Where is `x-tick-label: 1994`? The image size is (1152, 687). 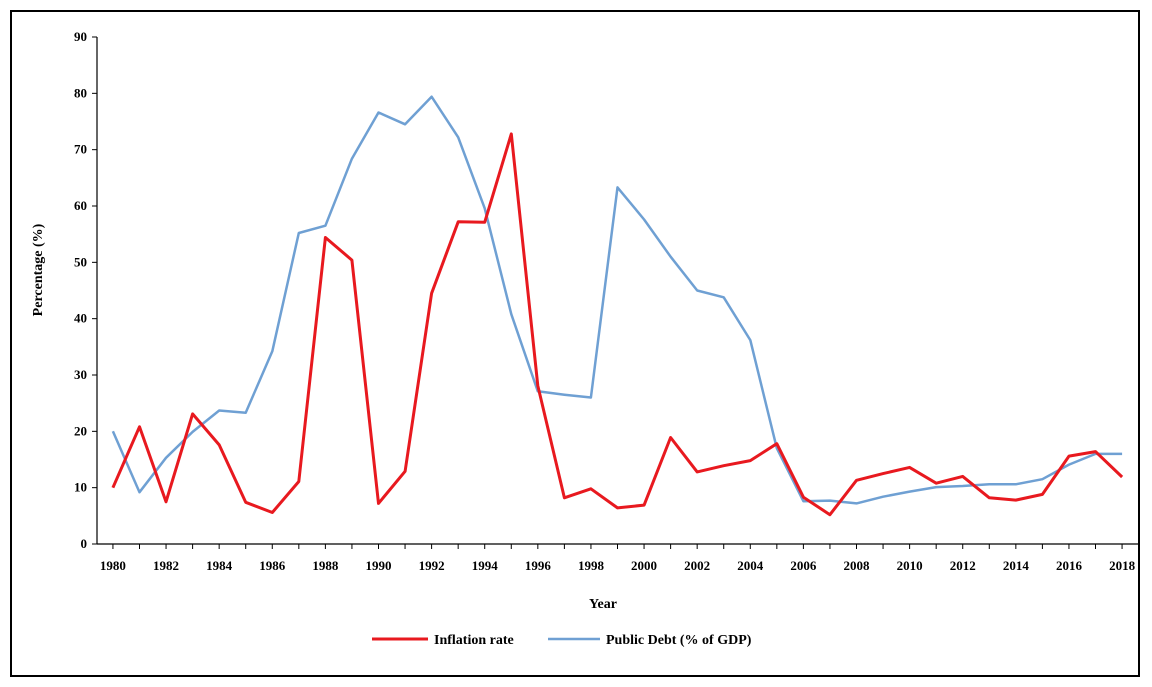
x-tick-label: 1994 is located at coordinates (485, 565).